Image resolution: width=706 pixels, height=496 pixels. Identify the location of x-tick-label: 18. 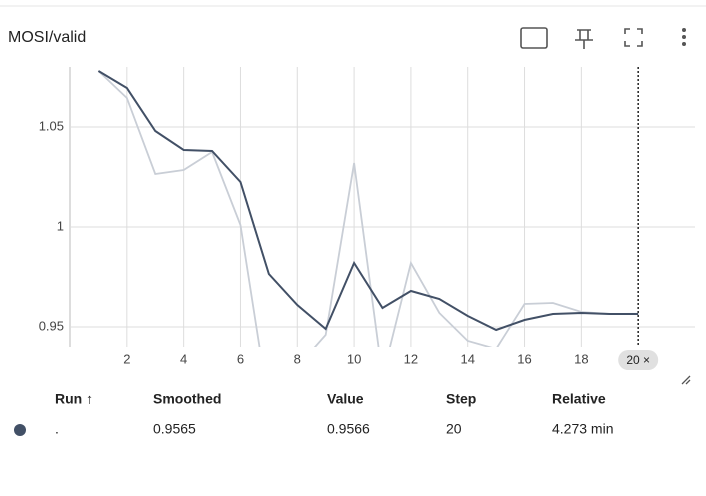
(581, 358).